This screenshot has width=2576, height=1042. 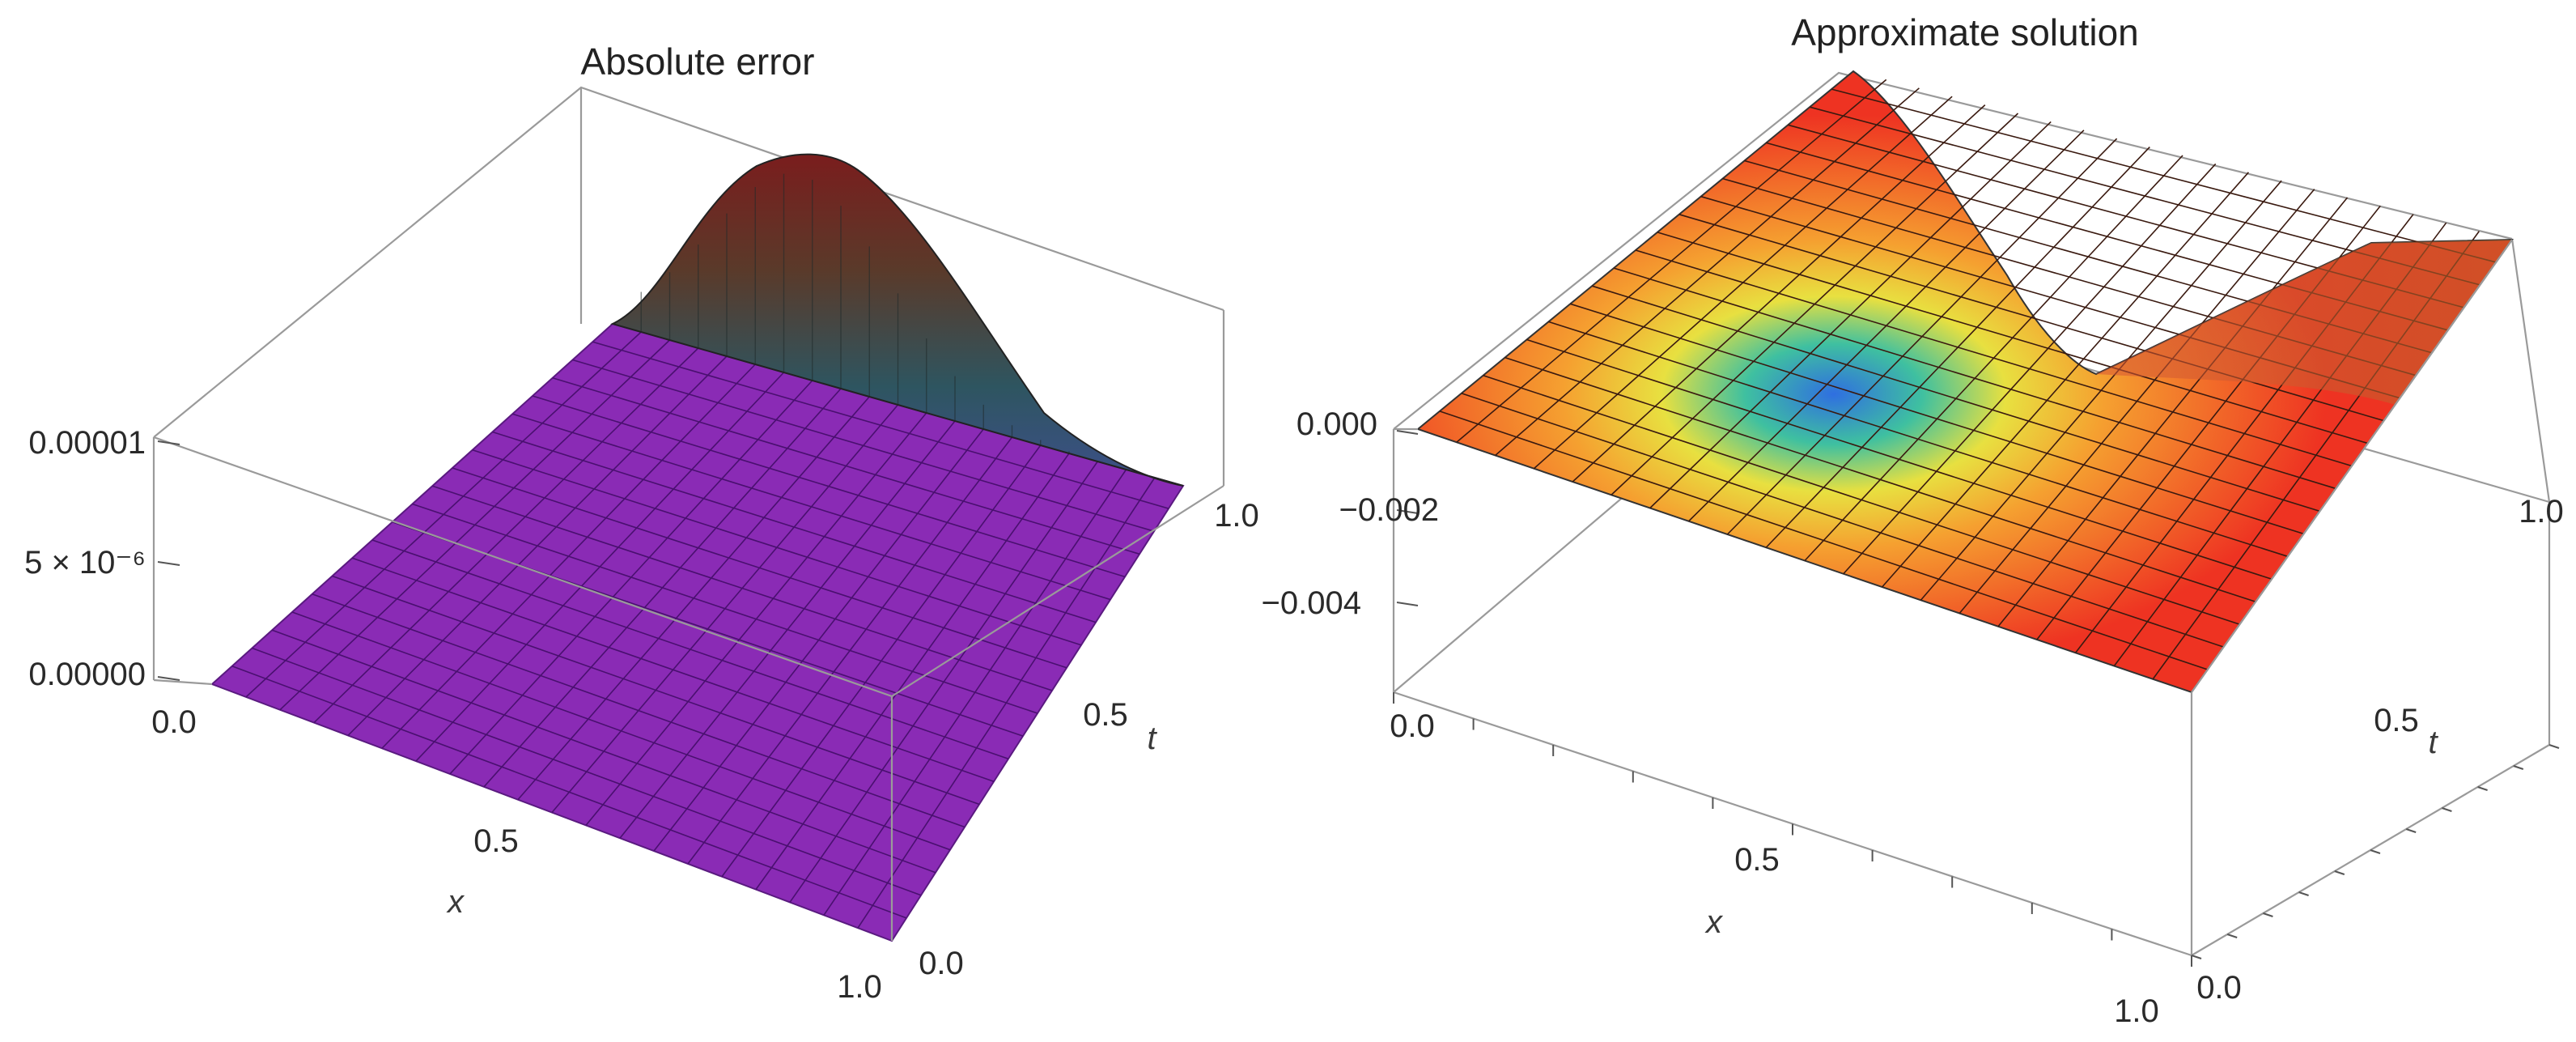 What do you see at coordinates (87, 443) in the screenshot?
I see `z-tick-label: 0.00001` at bounding box center [87, 443].